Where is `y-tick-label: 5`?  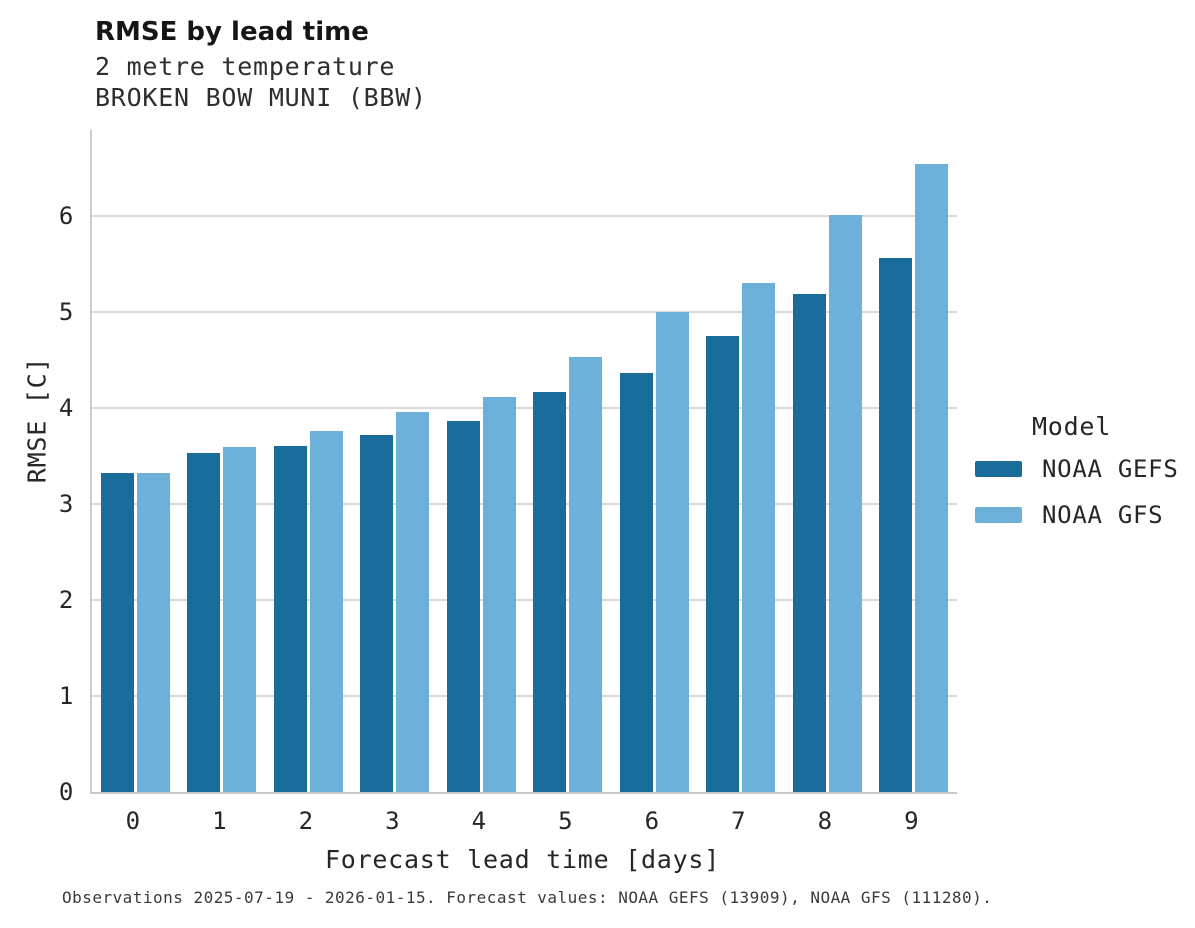
y-tick-label: 5 is located at coordinates (66, 312).